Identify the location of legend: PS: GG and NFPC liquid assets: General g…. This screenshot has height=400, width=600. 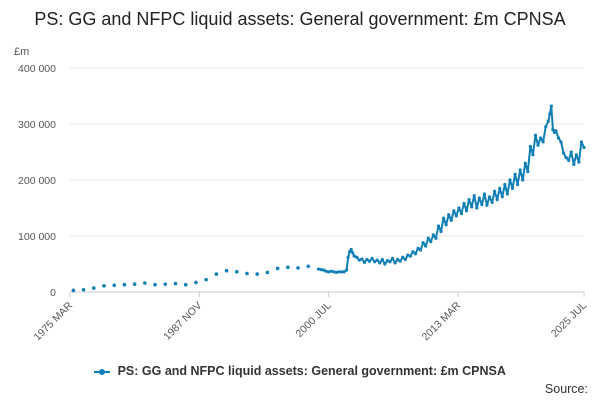
(300, 371).